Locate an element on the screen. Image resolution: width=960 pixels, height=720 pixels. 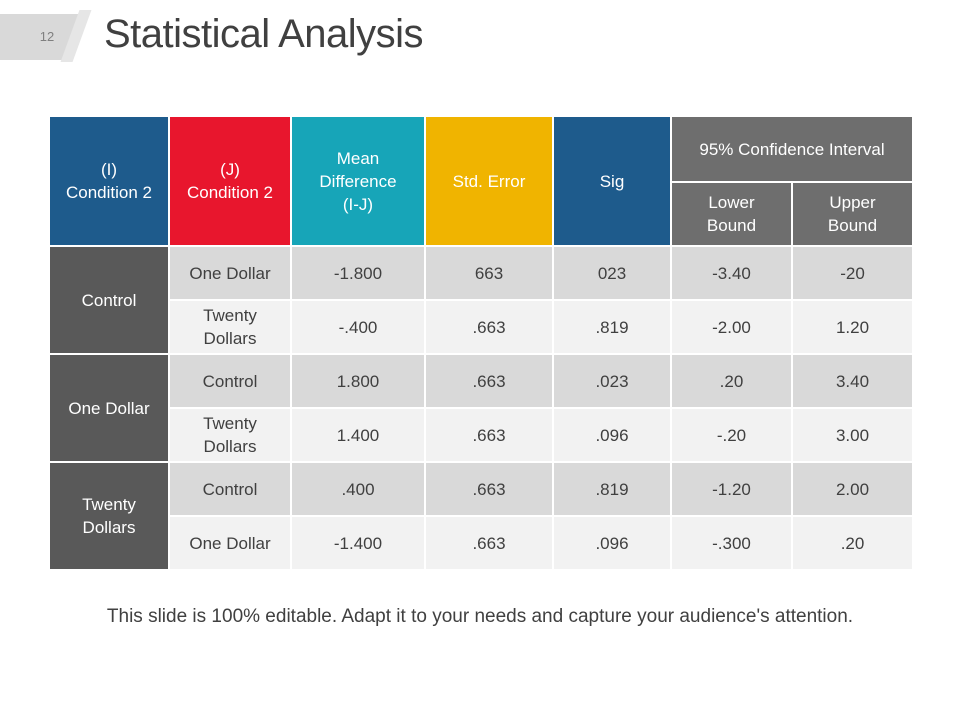
header-std-error: Std. Error is located at coordinates (489, 181).